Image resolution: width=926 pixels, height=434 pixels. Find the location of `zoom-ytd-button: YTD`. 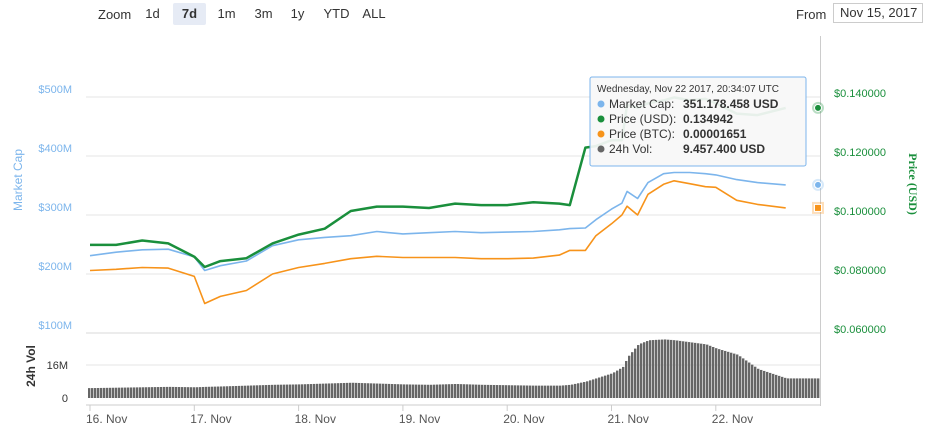

zoom-ytd-button: YTD is located at coordinates (336, 13).